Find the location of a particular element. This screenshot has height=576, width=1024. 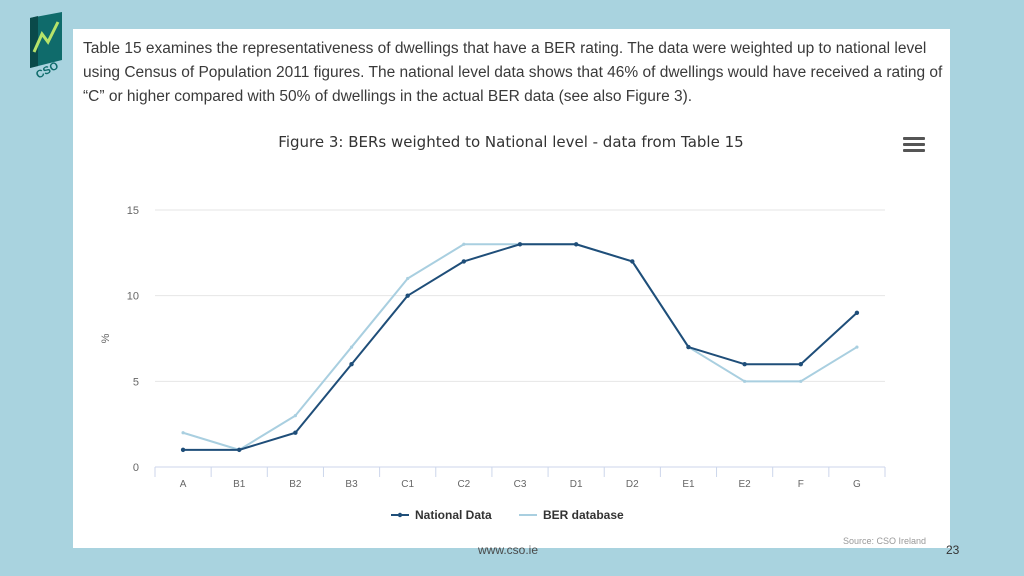

cso-logo: CSO is located at coordinates (47, 47).